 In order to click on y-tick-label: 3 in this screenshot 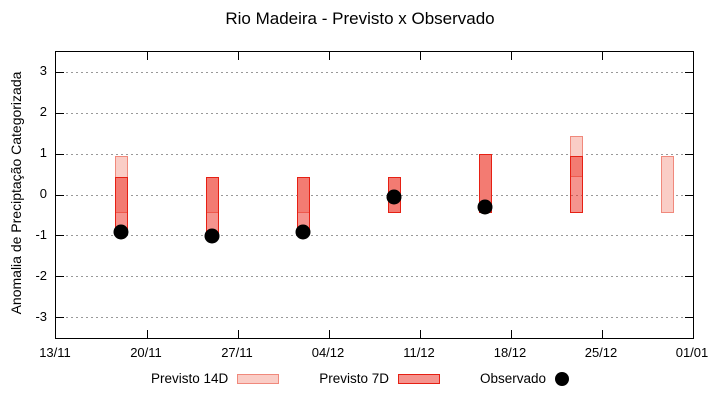, I will do `click(43, 71)`.